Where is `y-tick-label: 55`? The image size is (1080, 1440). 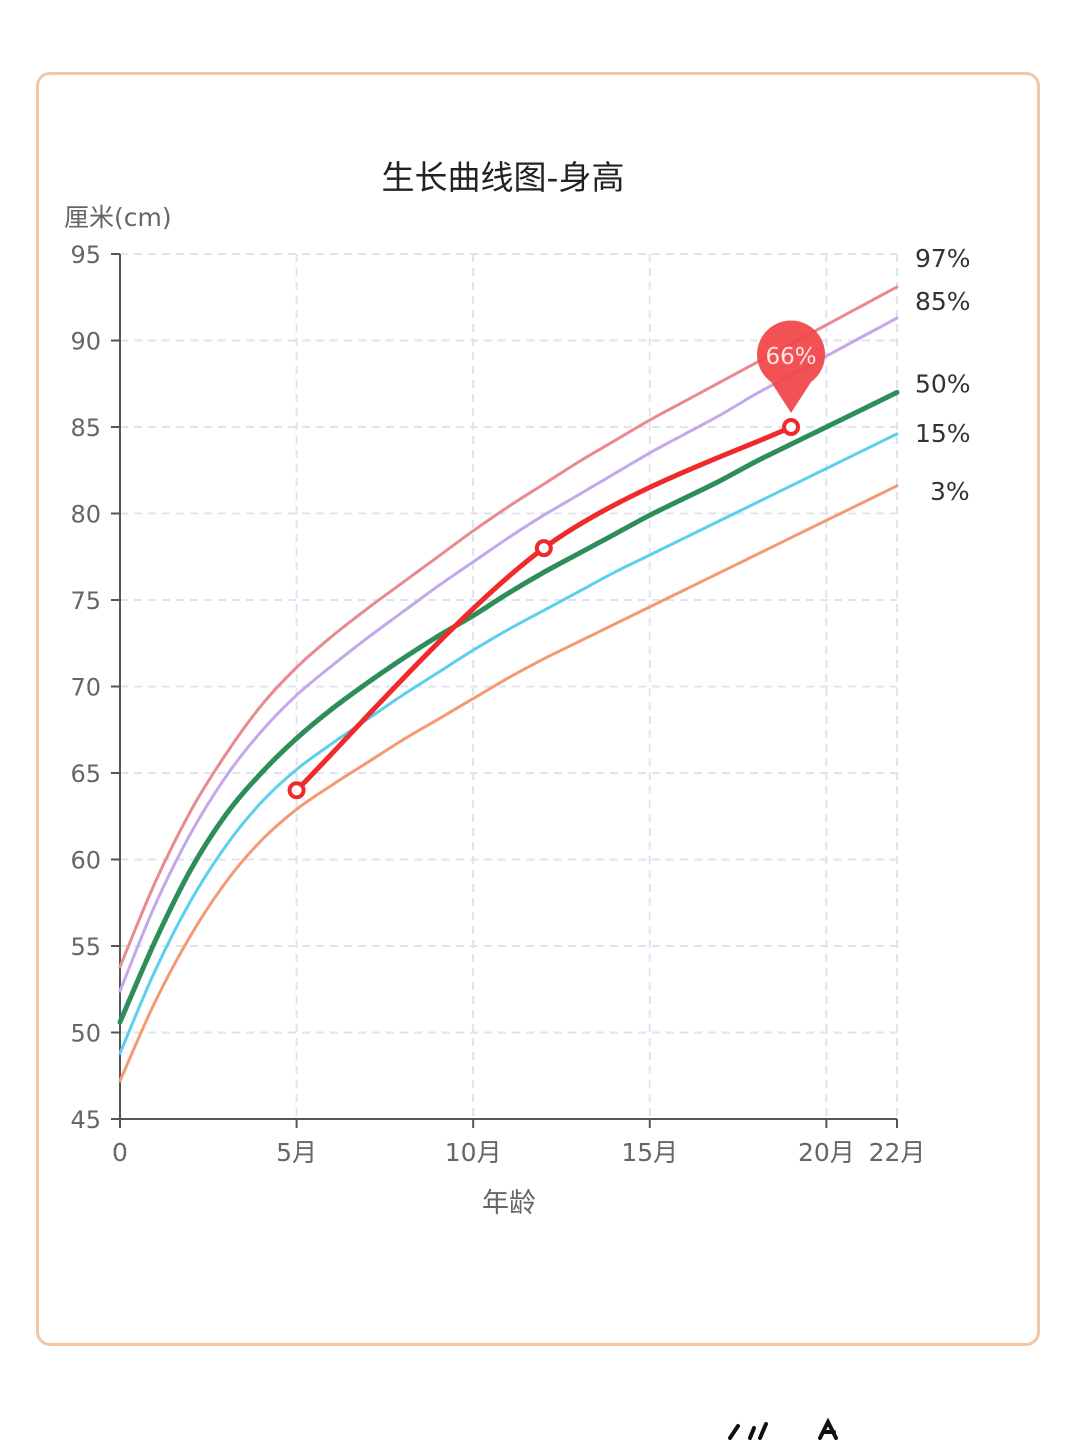 y-tick-label: 55 is located at coordinates (85, 947).